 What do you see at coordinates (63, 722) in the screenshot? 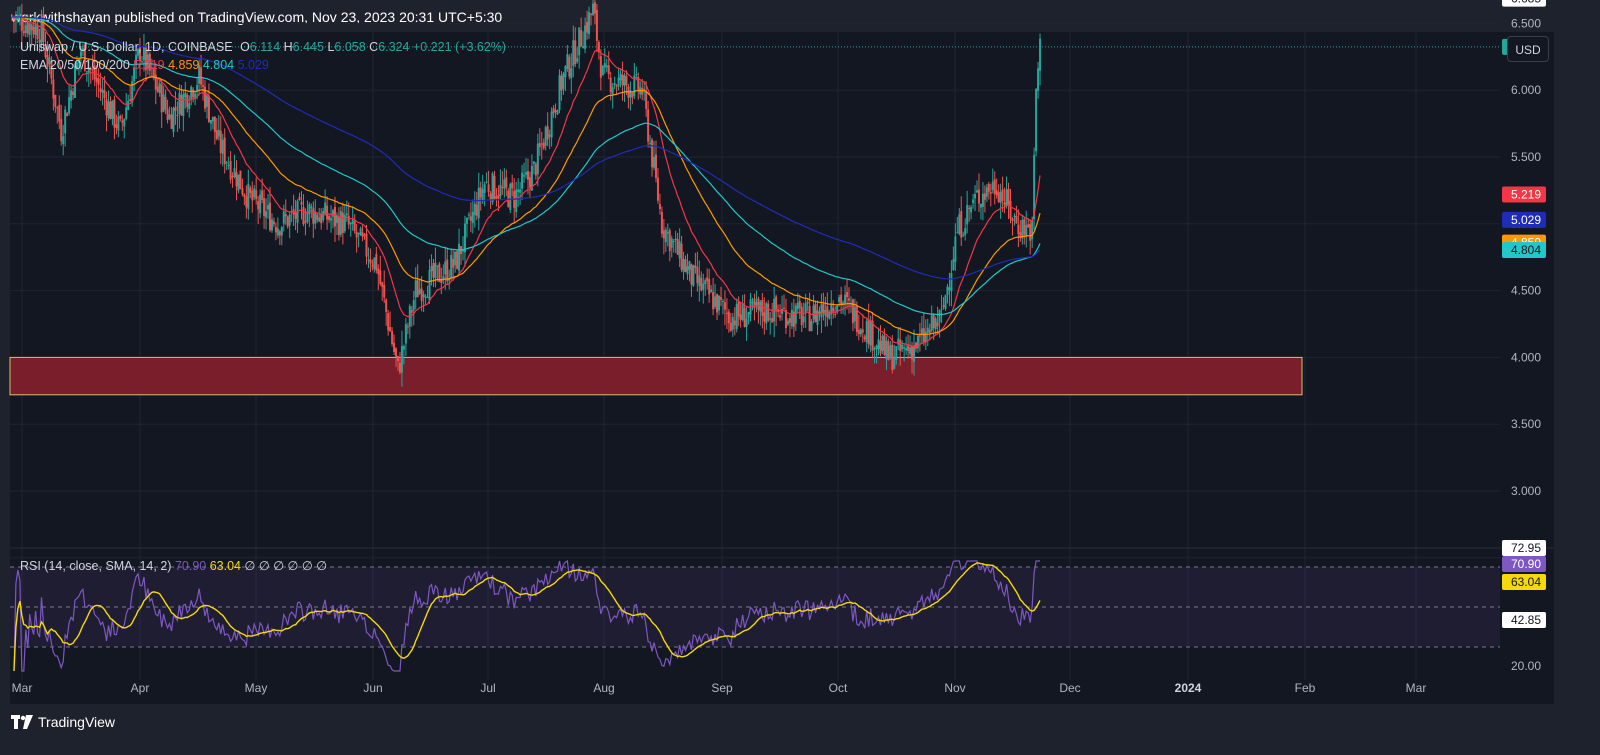
I see `tradingview-logo: TradingView` at bounding box center [63, 722].